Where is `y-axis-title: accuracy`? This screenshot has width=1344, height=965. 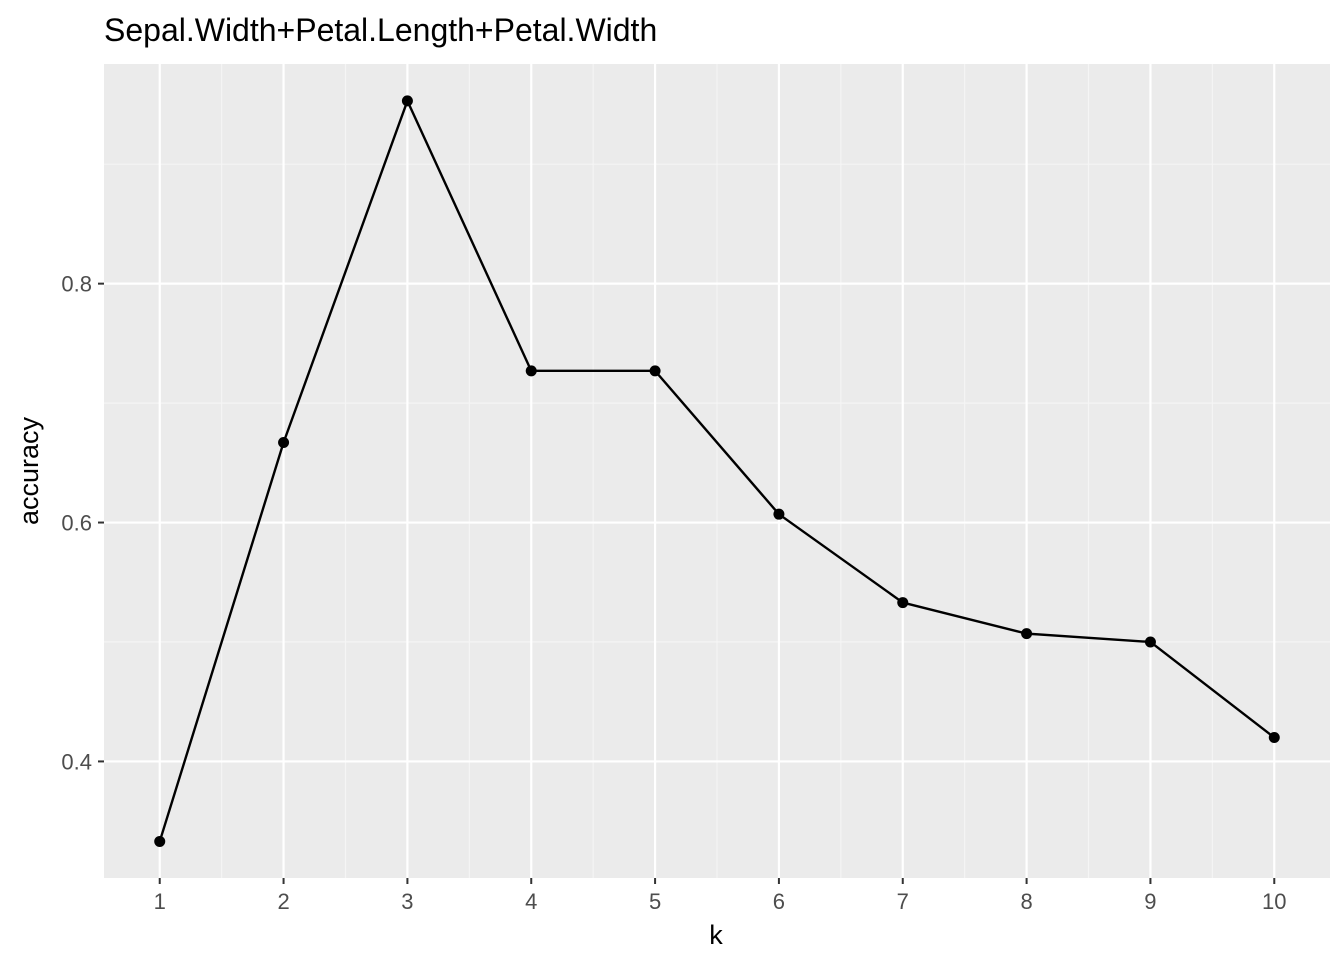
y-axis-title: accuracy is located at coordinates (29, 470).